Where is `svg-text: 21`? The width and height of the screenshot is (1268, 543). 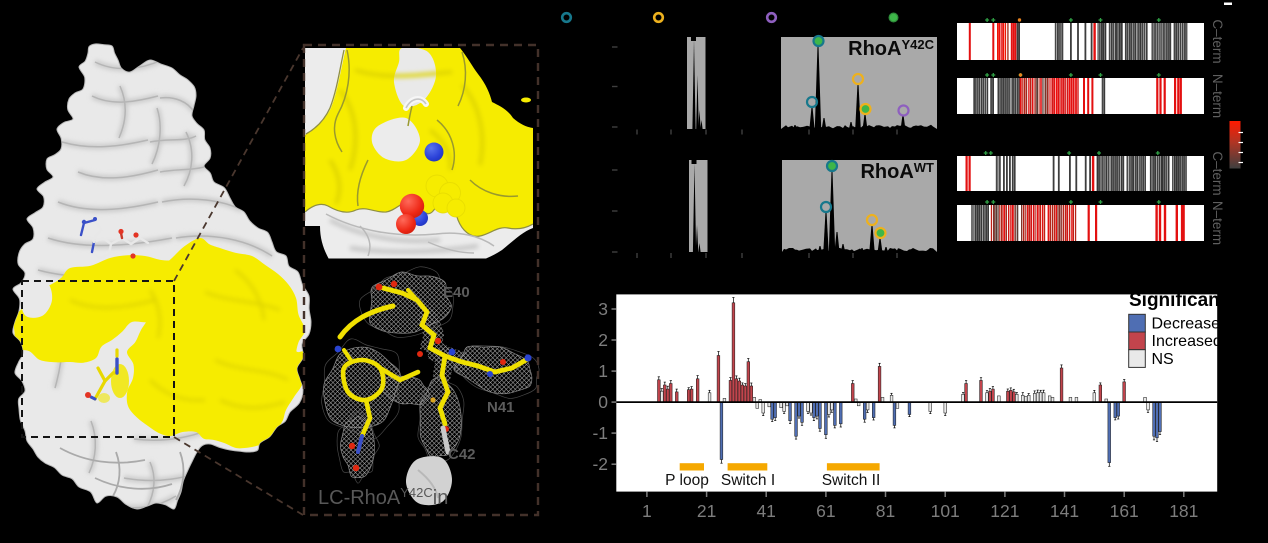
svg-text: 21 is located at coordinates (706, 511).